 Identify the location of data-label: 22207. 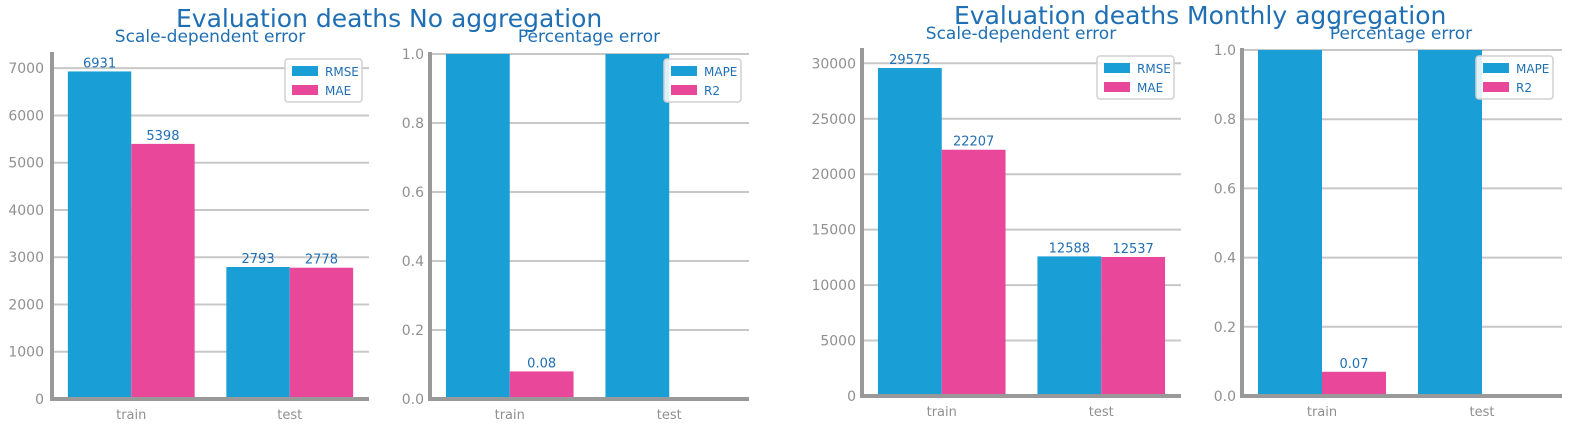
(973, 142).